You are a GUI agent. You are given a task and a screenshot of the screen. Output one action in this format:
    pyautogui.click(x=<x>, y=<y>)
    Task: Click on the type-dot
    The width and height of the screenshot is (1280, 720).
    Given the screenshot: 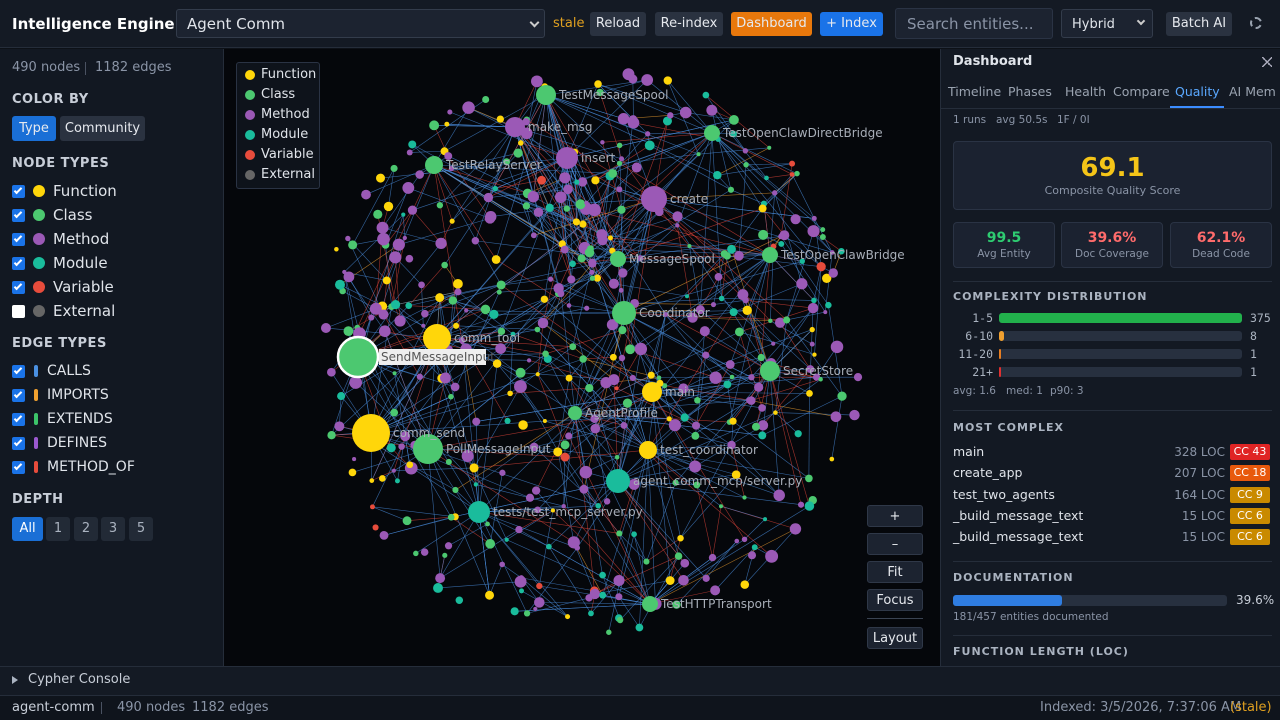 What is the action you would take?
    pyautogui.click(x=39, y=287)
    